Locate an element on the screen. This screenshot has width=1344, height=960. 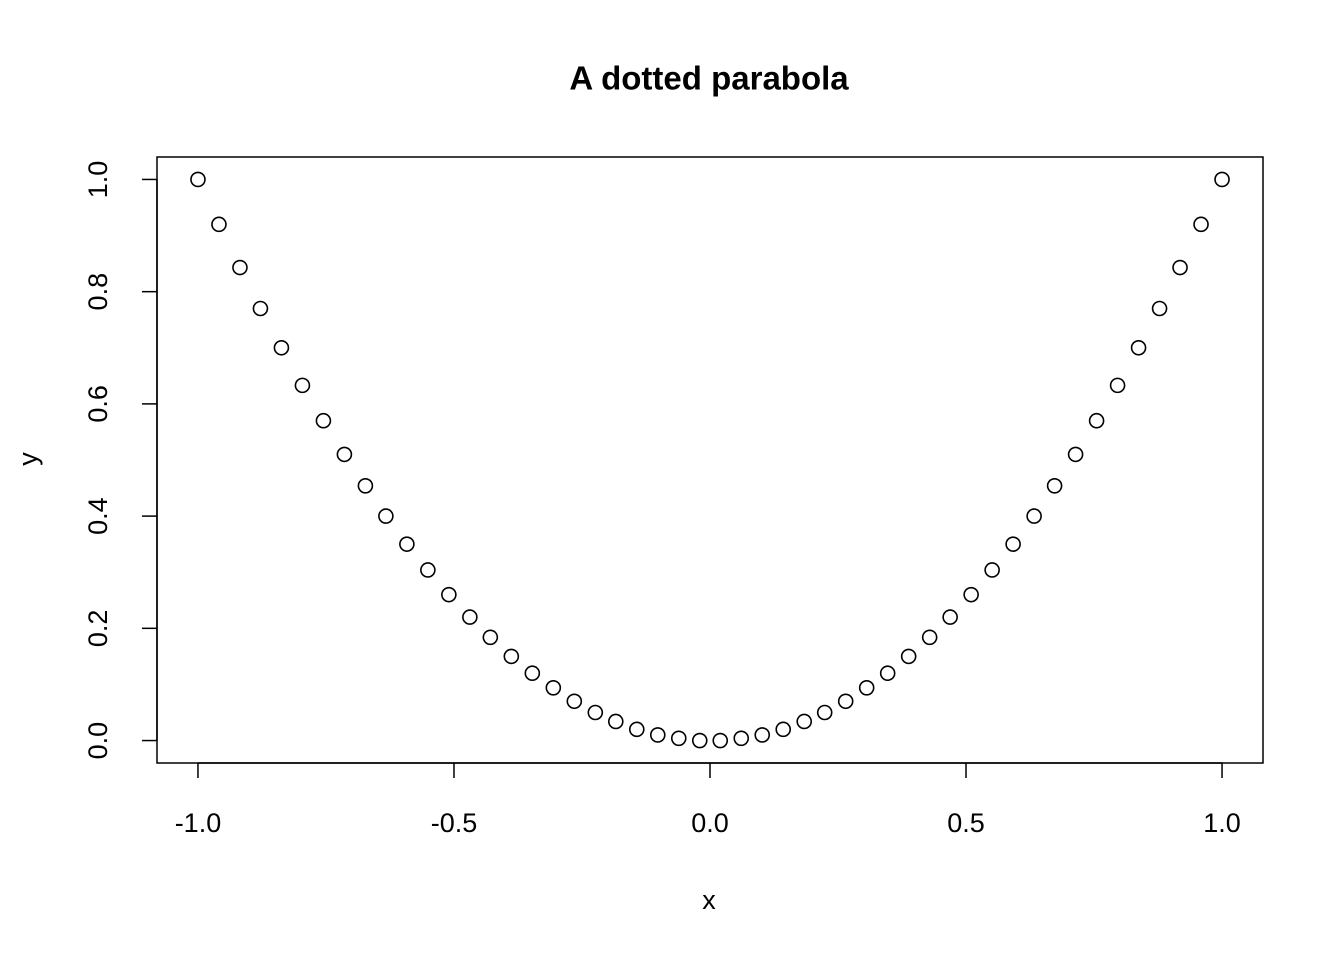
x-tick-label: 1.0 is located at coordinates (1222, 823).